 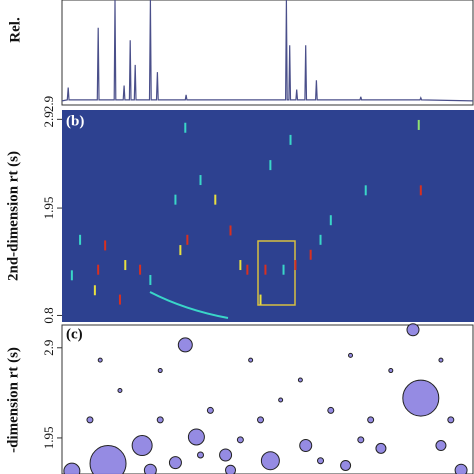 I want to click on annotation: 2.9, so click(x=48, y=104).